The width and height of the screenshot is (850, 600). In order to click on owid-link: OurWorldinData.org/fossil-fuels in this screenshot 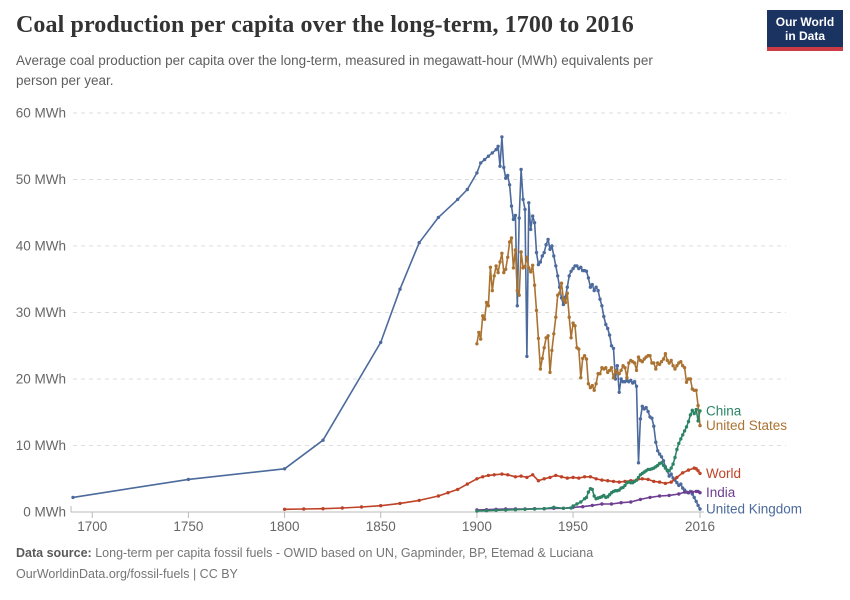, I will do `click(103, 574)`.